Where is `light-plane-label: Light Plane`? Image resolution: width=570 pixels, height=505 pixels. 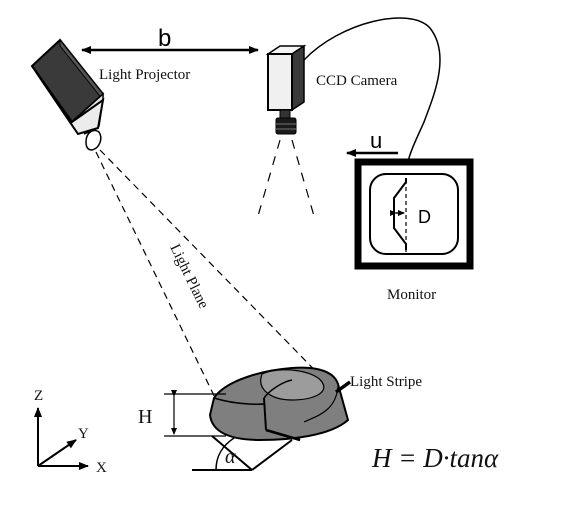 light-plane-label: Light Plane is located at coordinates (188, 277).